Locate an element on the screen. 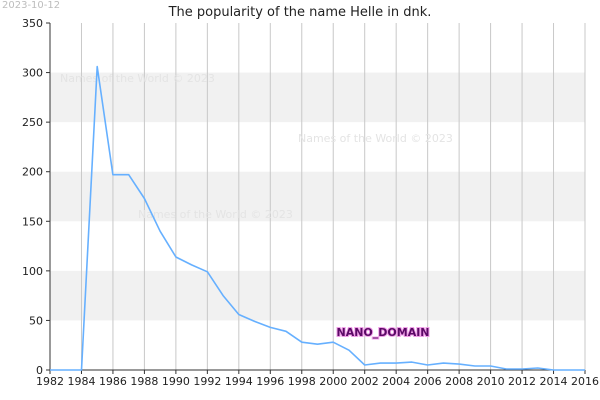 This screenshot has height=400, width=600. y-tick-label: 250 is located at coordinates (32, 122).